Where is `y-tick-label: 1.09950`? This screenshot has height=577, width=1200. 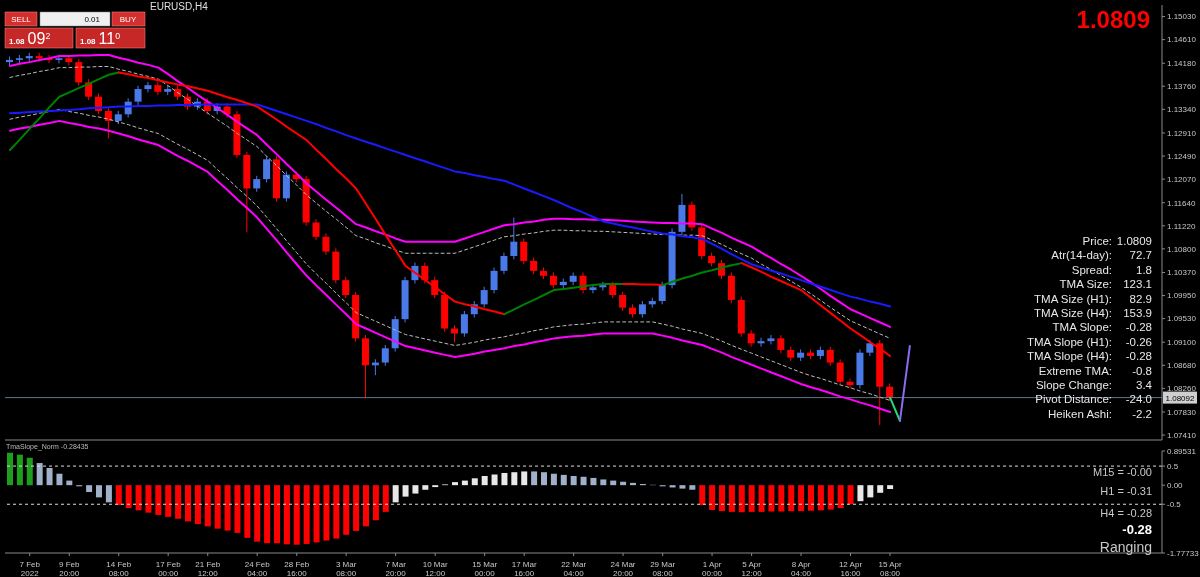 y-tick-label: 1.09950 is located at coordinates (1182, 296).